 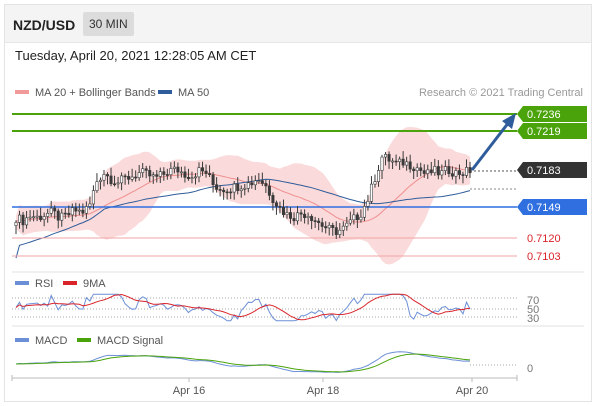 What do you see at coordinates (108, 24) in the screenshot?
I see `timeframe-badge: 30 MIN` at bounding box center [108, 24].